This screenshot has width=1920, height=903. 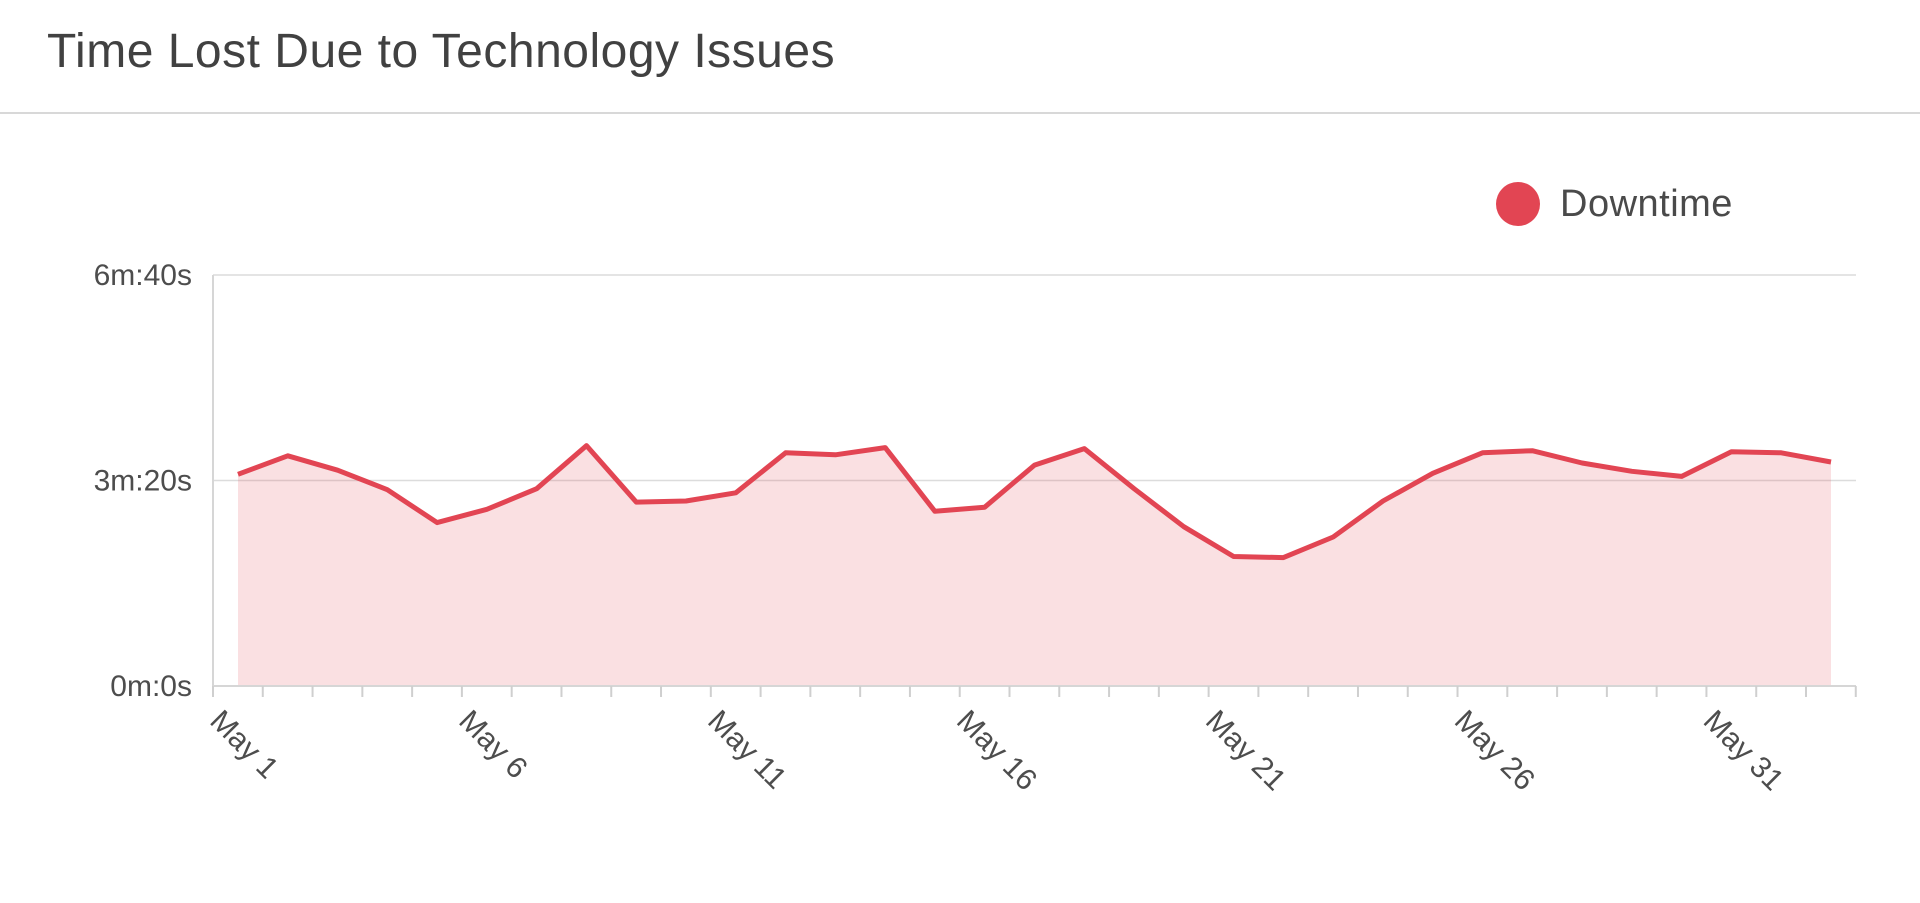 I want to click on y-axis-label: 3m:20s, so click(x=143, y=481).